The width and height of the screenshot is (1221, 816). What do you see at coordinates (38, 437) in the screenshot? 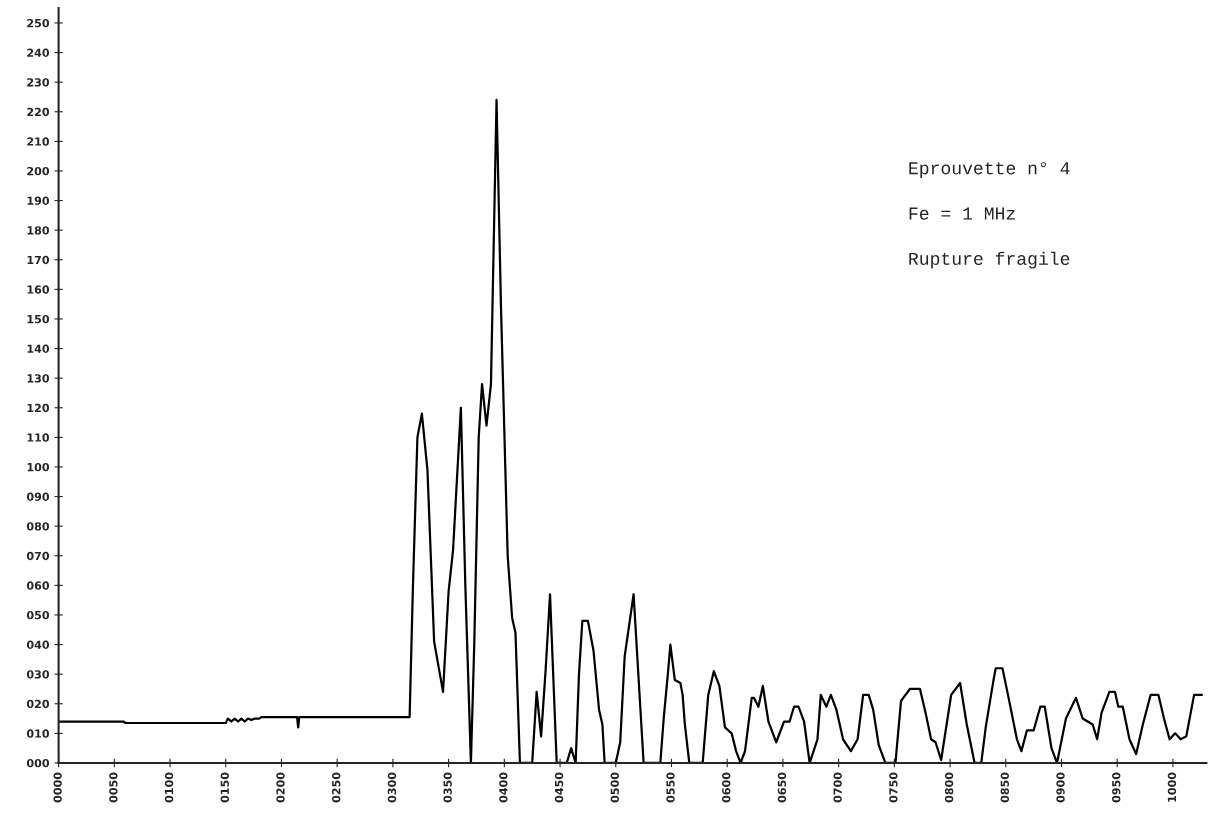
I see `y-tick-label: 110` at bounding box center [38, 437].